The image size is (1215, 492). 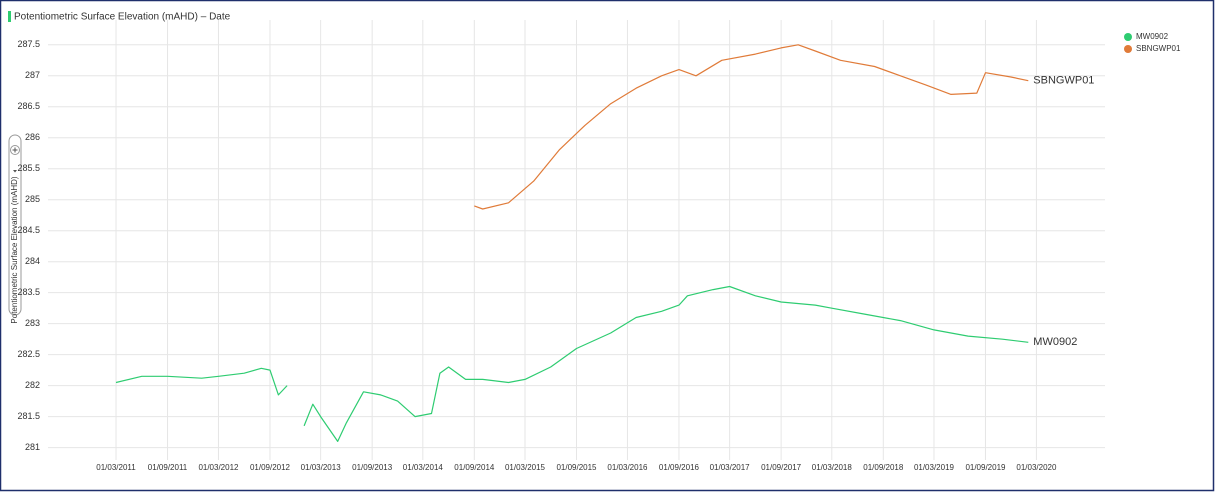 I want to click on y-tick-label: 284.5, so click(x=28, y=230).